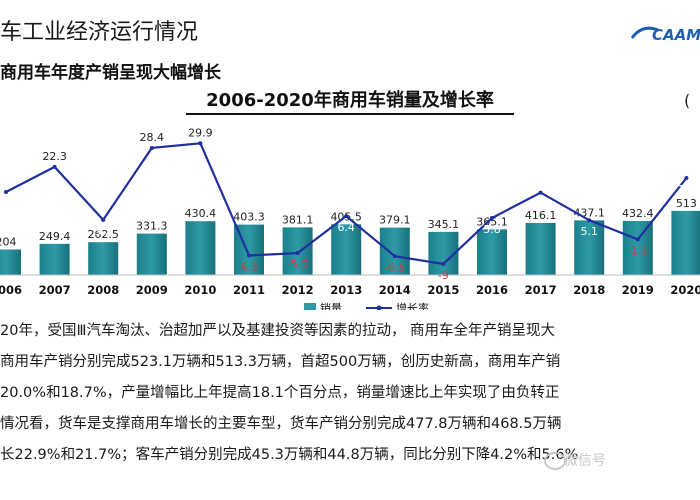 This screenshot has height=500, width=700. What do you see at coordinates (541, 215) in the screenshot?
I see `bar-value-label: 416.1` at bounding box center [541, 215].